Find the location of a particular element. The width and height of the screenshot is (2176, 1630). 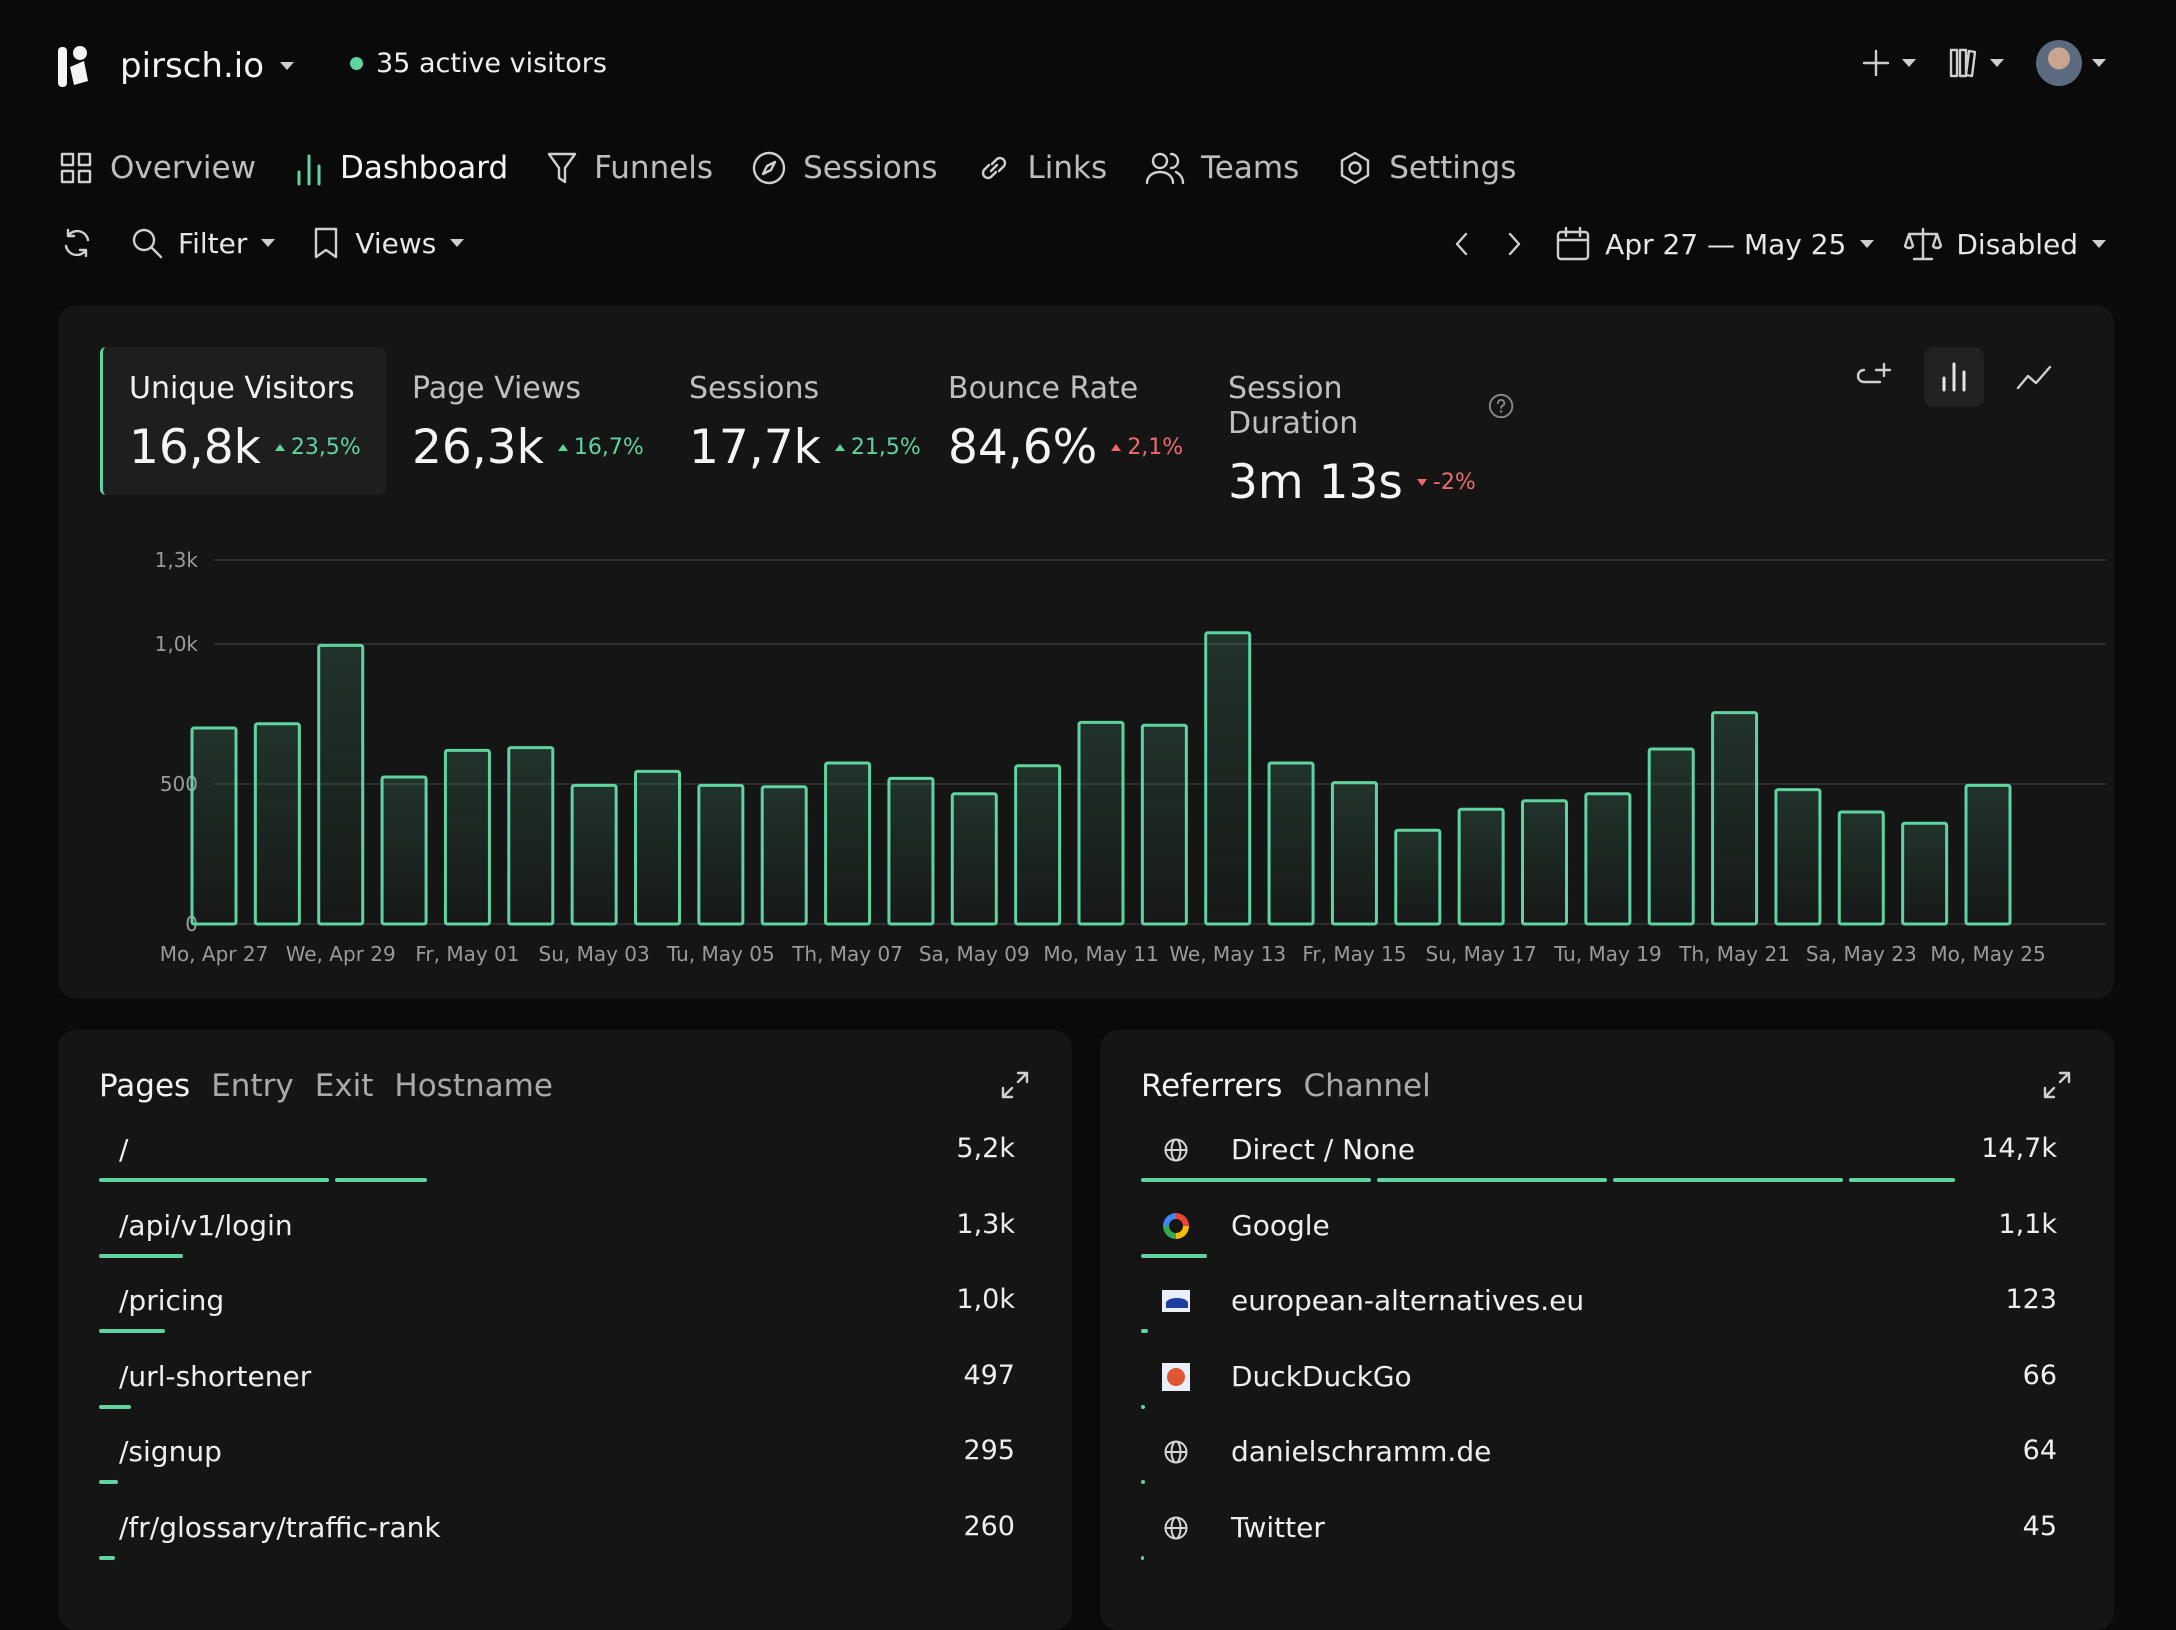

metric-session-duration: Session Duration 3m 13s -2% is located at coordinates (1372, 428).